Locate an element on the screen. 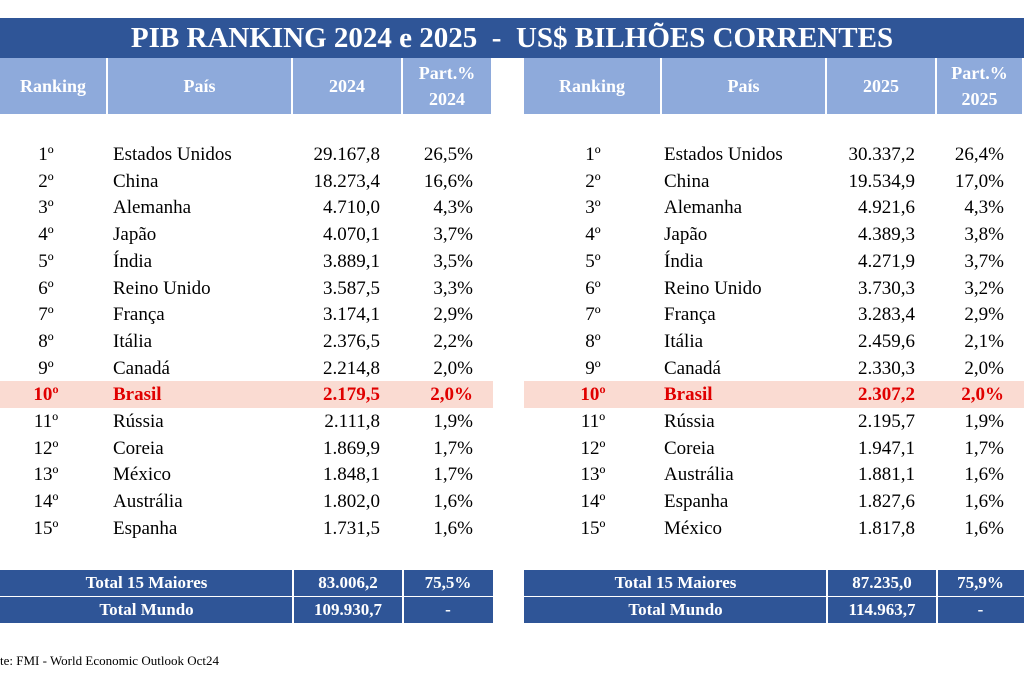  share: 3,8% is located at coordinates (984, 235).